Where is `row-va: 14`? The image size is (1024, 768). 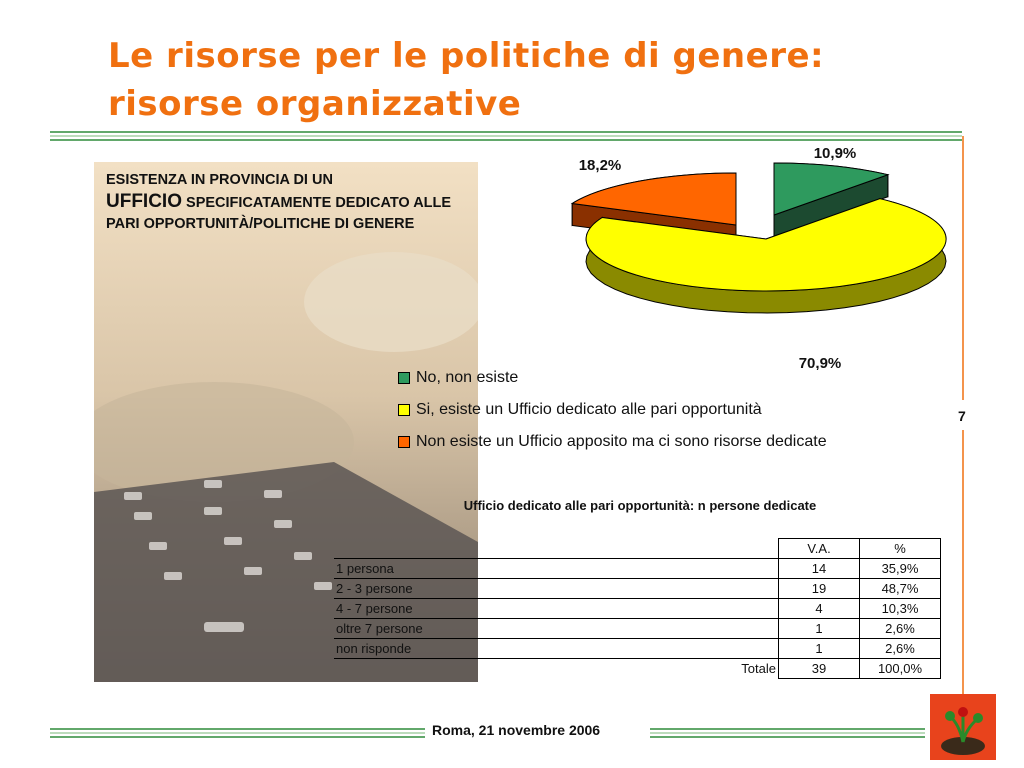
row-va: 14 is located at coordinates (819, 568).